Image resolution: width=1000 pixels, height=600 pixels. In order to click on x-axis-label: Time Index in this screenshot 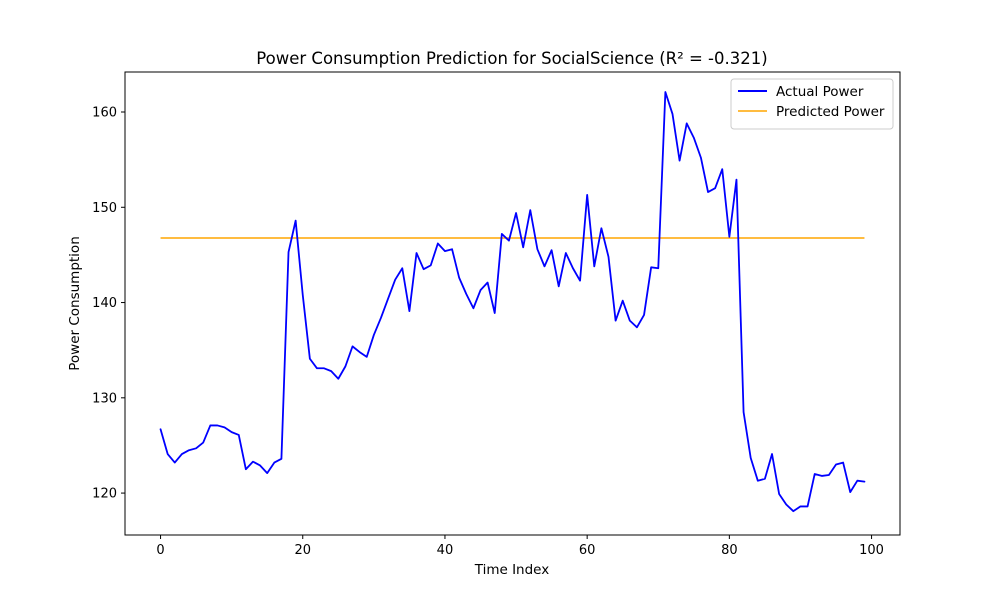, I will do `click(512, 570)`.